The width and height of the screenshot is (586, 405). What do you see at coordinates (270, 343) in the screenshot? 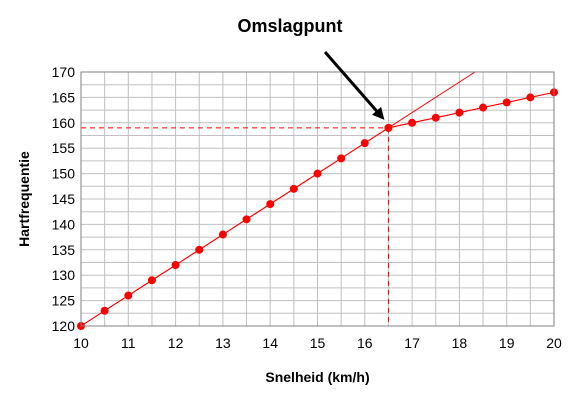
I see `x-tick-label: 14` at bounding box center [270, 343].